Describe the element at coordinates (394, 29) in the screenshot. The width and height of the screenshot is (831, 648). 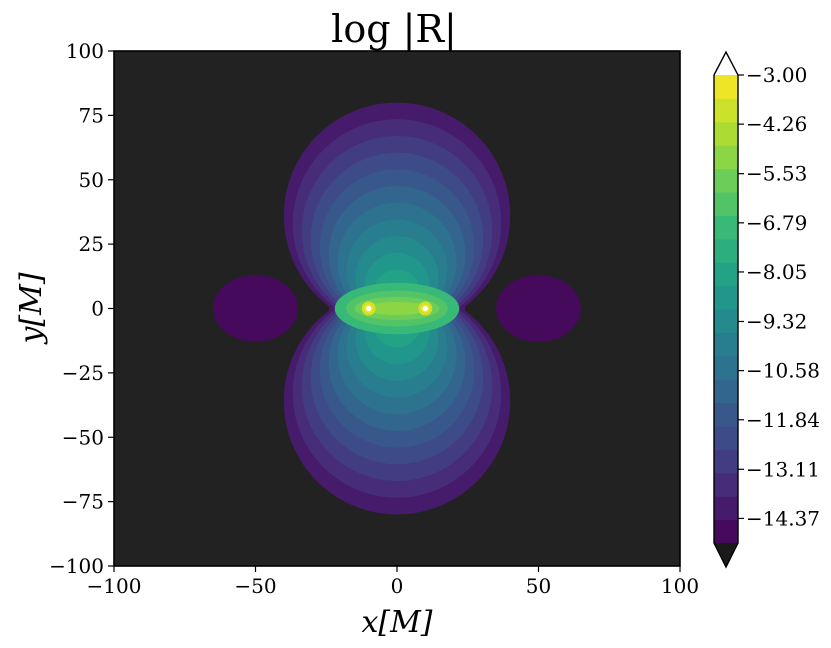
I see `chart-title: log |R|` at that location.